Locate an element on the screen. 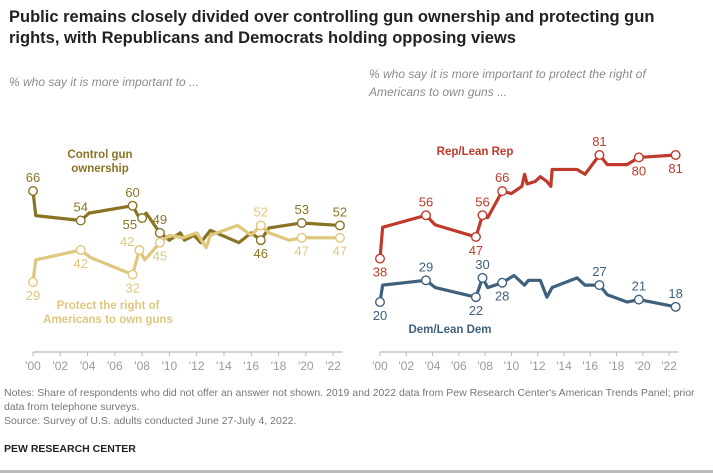 The width and height of the screenshot is (713, 473). data-label: 22 is located at coordinates (476, 310).